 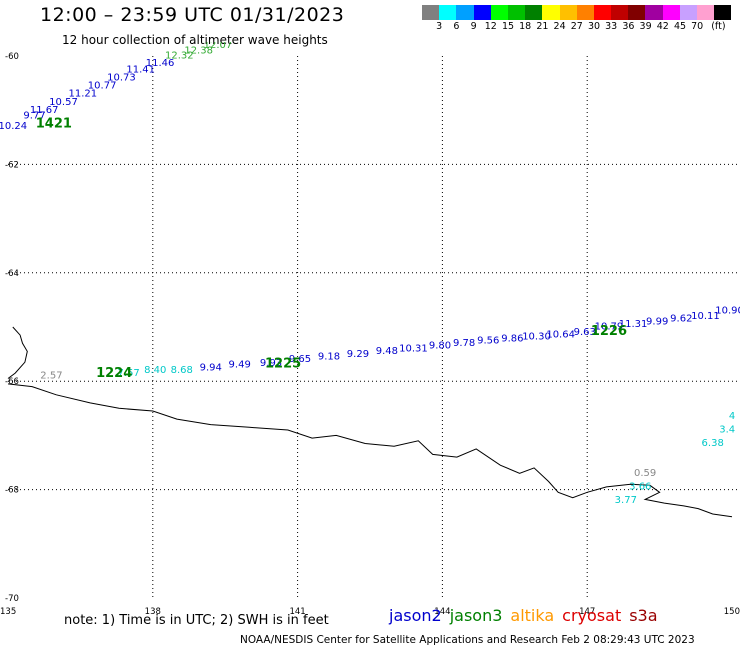 What do you see at coordinates (329, 357) in the screenshot?
I see `wave-height-label: 9.18` at bounding box center [329, 357].